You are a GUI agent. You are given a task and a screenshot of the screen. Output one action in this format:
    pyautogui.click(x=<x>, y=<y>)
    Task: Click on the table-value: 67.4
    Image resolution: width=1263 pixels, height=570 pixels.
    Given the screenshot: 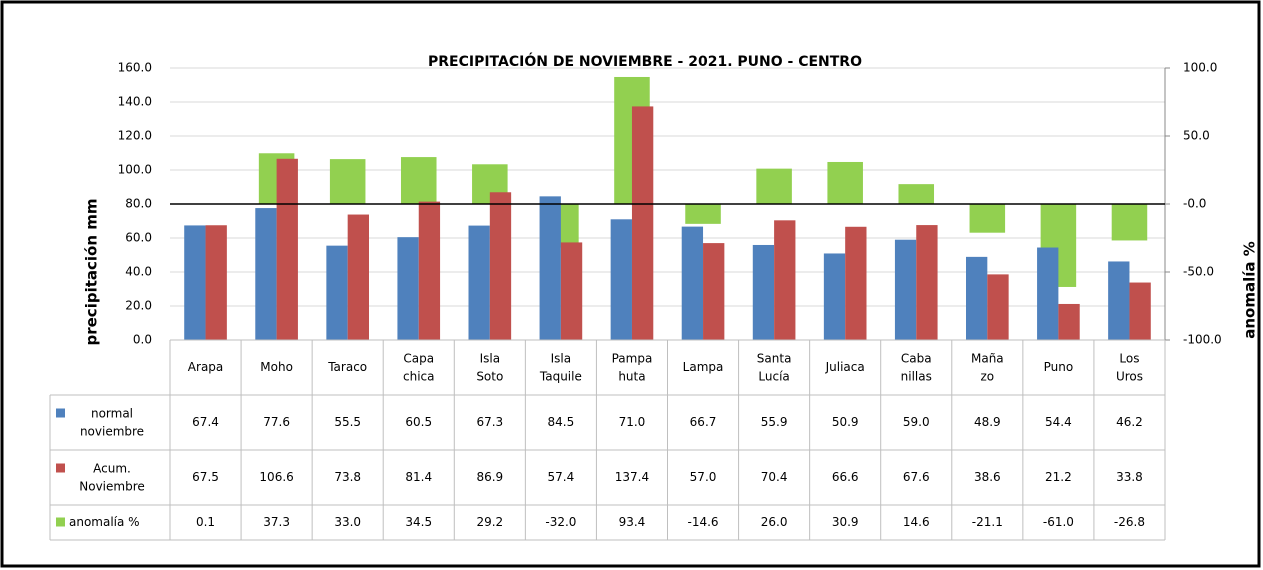 What is the action you would take?
    pyautogui.click(x=205, y=422)
    